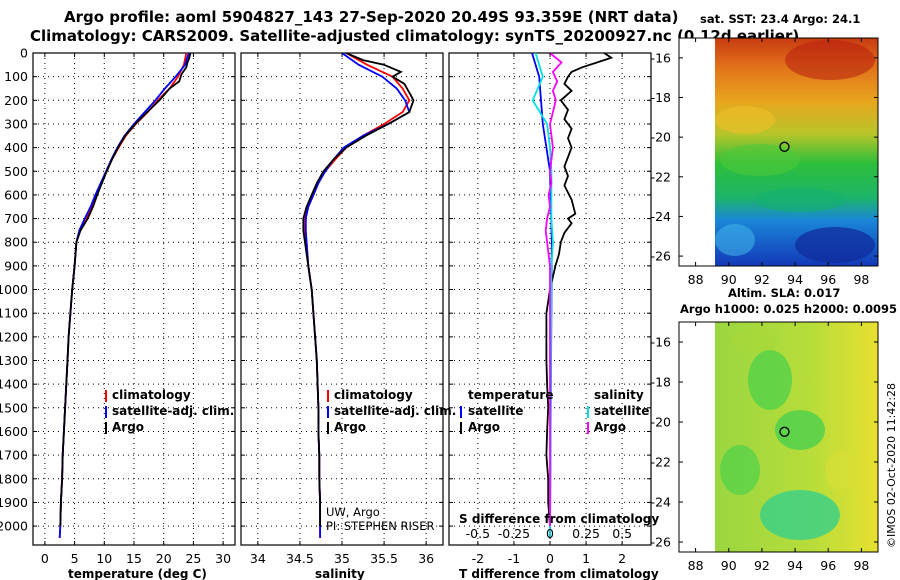 The width and height of the screenshot is (900, 580). I want to click on depth-tick-label: 200, so click(16, 100).